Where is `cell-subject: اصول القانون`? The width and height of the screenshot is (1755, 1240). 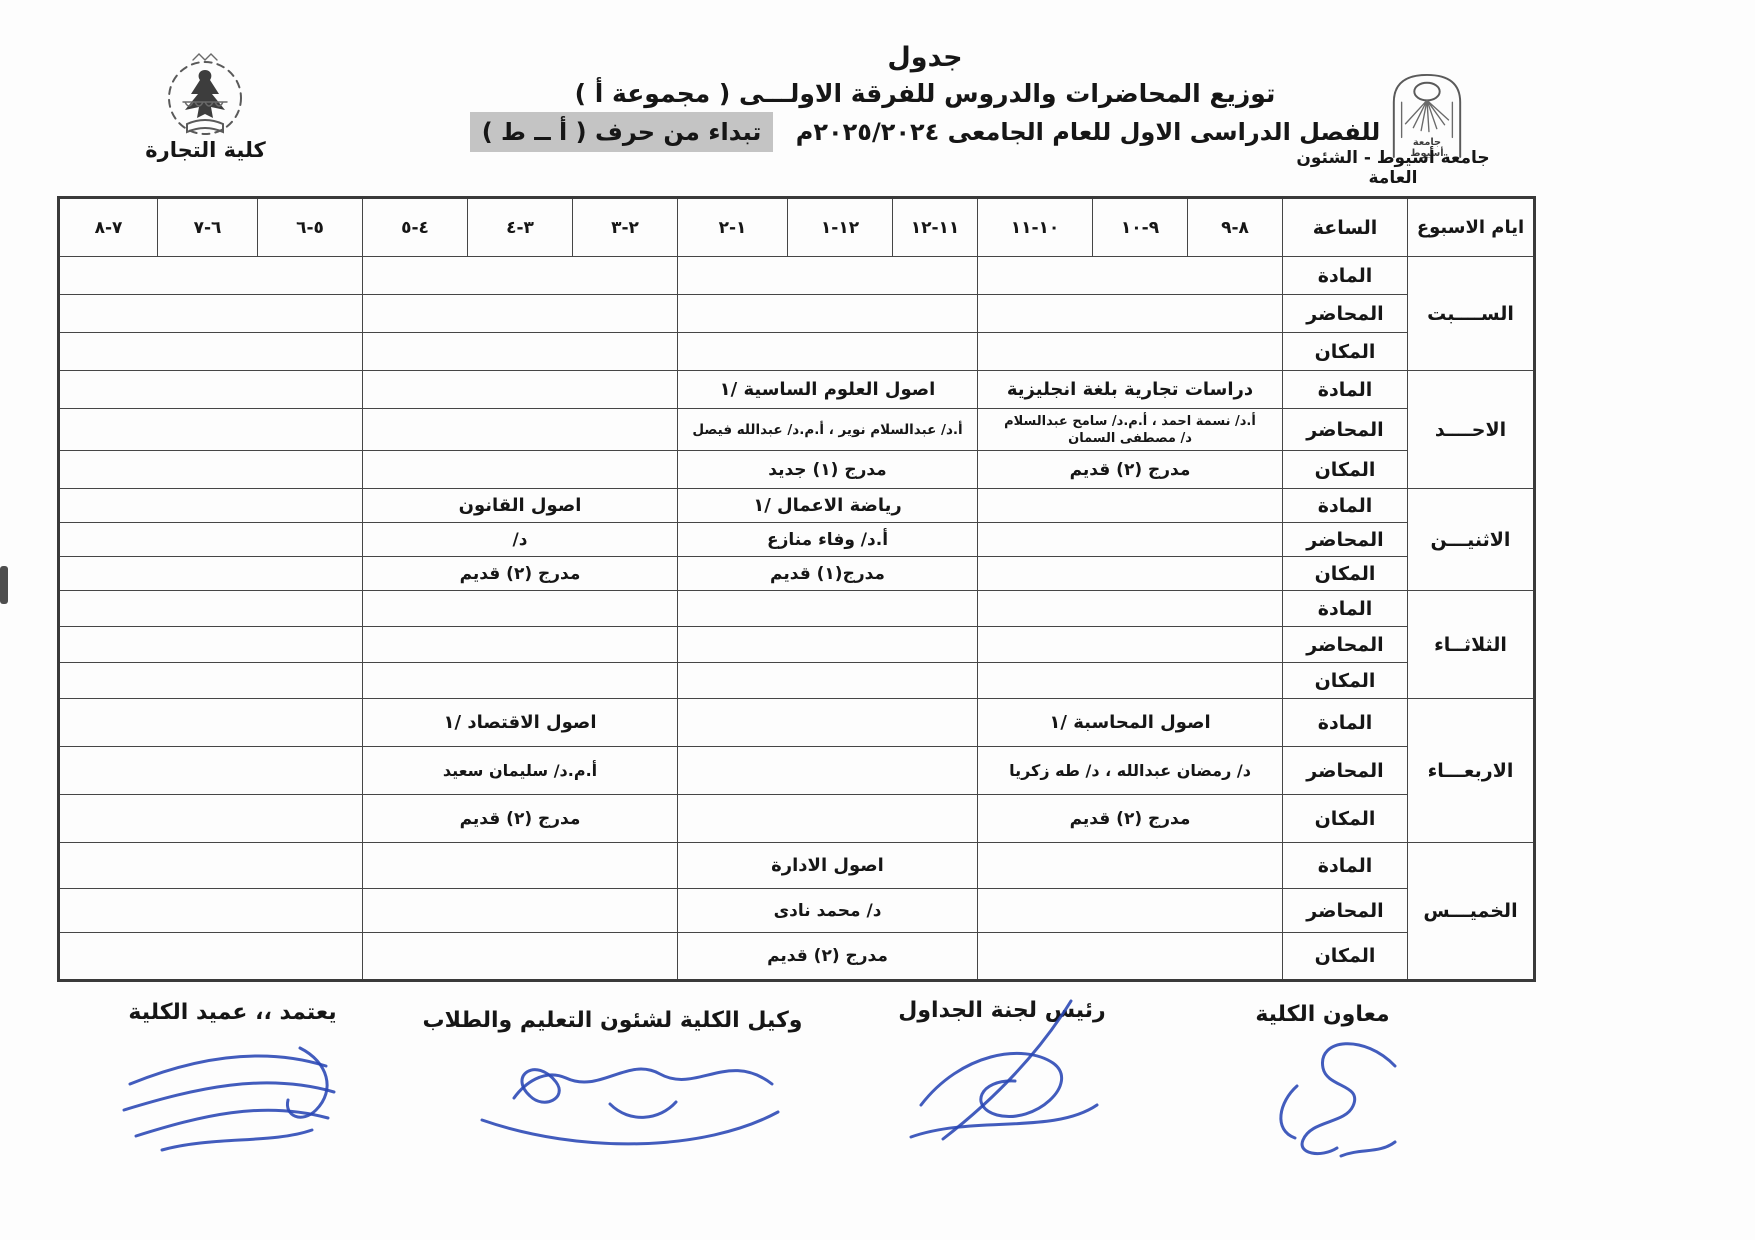 cell-subject: اصول القانون is located at coordinates (520, 505).